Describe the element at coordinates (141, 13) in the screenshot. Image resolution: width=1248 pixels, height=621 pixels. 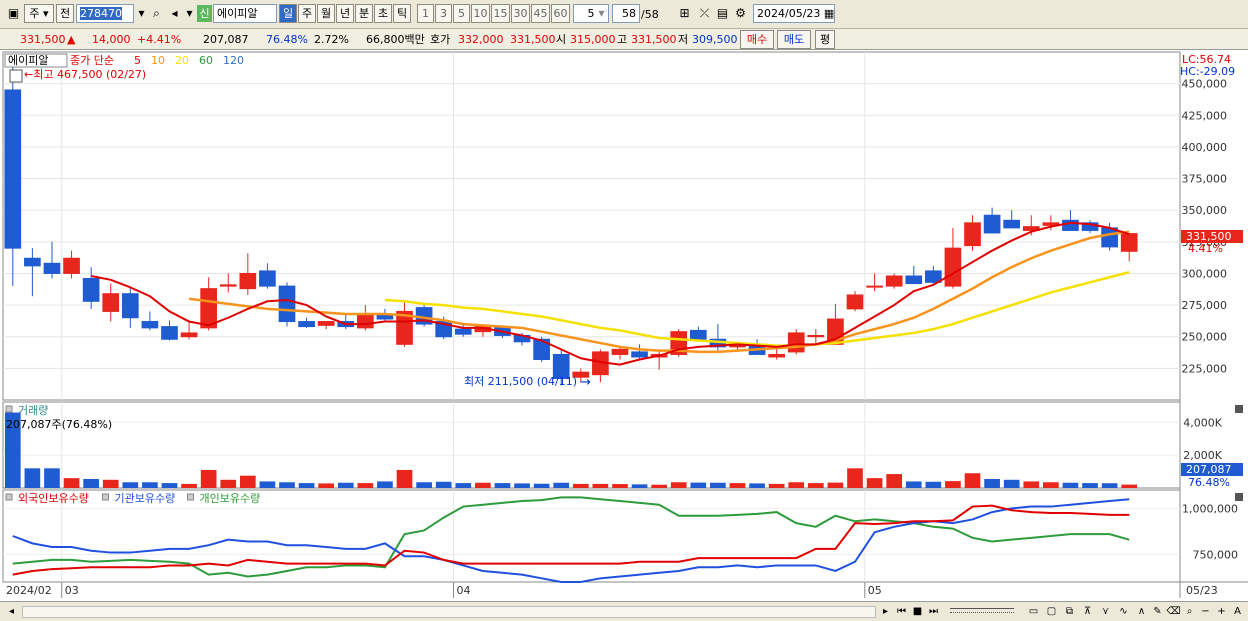
I see `chevron-down-icon: ▾` at that location.